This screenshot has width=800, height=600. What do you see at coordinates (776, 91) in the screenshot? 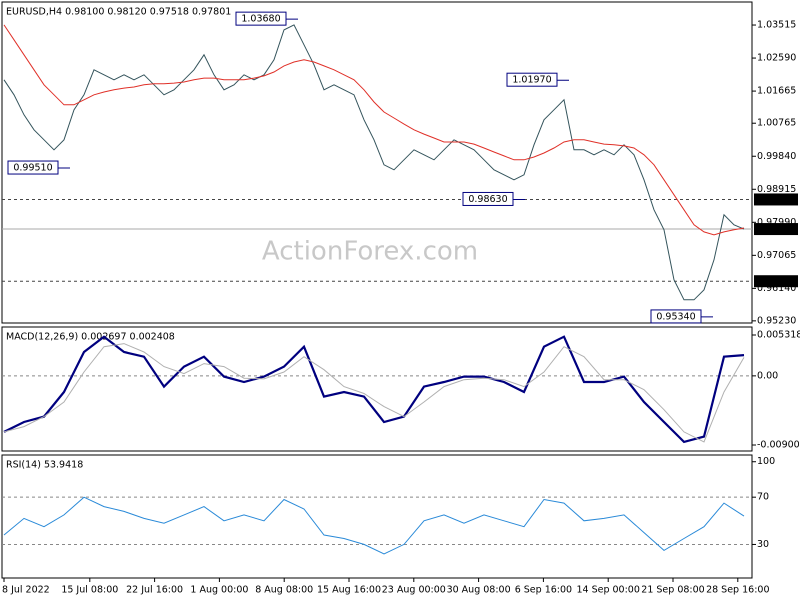
I see `y-tick-label: 1.01665` at bounding box center [776, 91].